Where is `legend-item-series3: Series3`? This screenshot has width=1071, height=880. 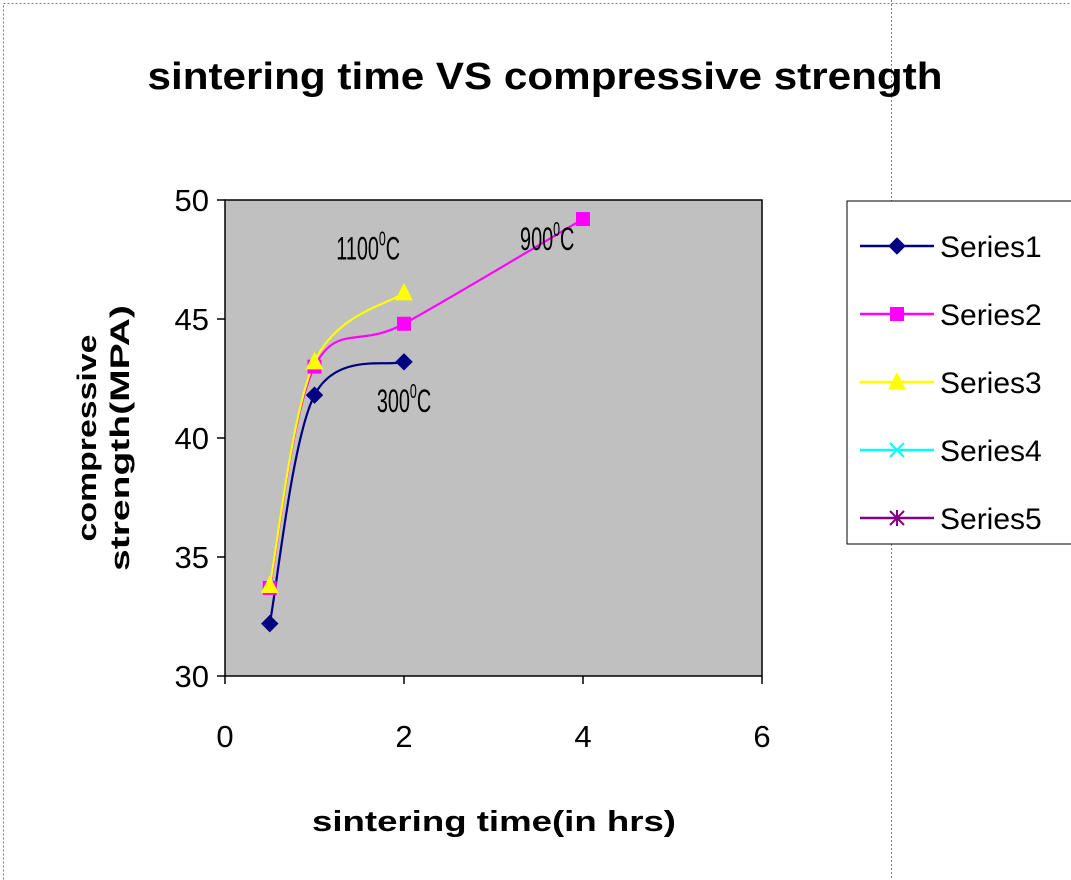 legend-item-series3: Series3 is located at coordinates (951, 383).